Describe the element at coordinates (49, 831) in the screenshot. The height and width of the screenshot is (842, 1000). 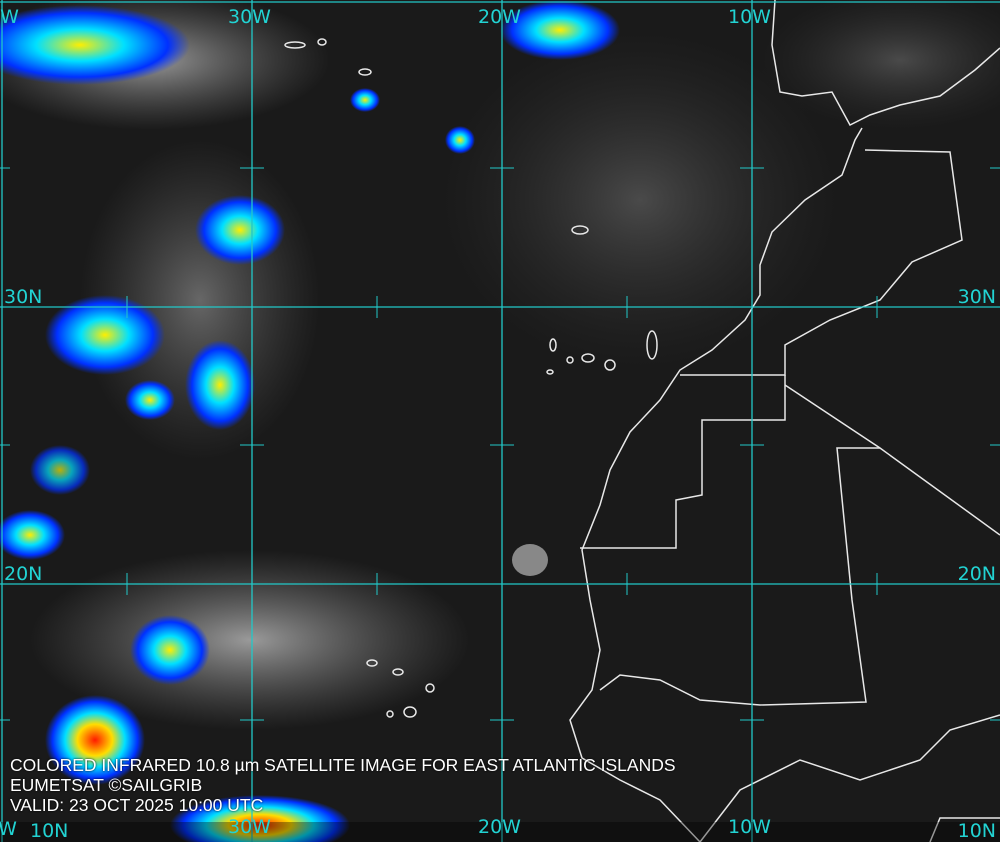
I see `lat-label-left: 10N` at that location.